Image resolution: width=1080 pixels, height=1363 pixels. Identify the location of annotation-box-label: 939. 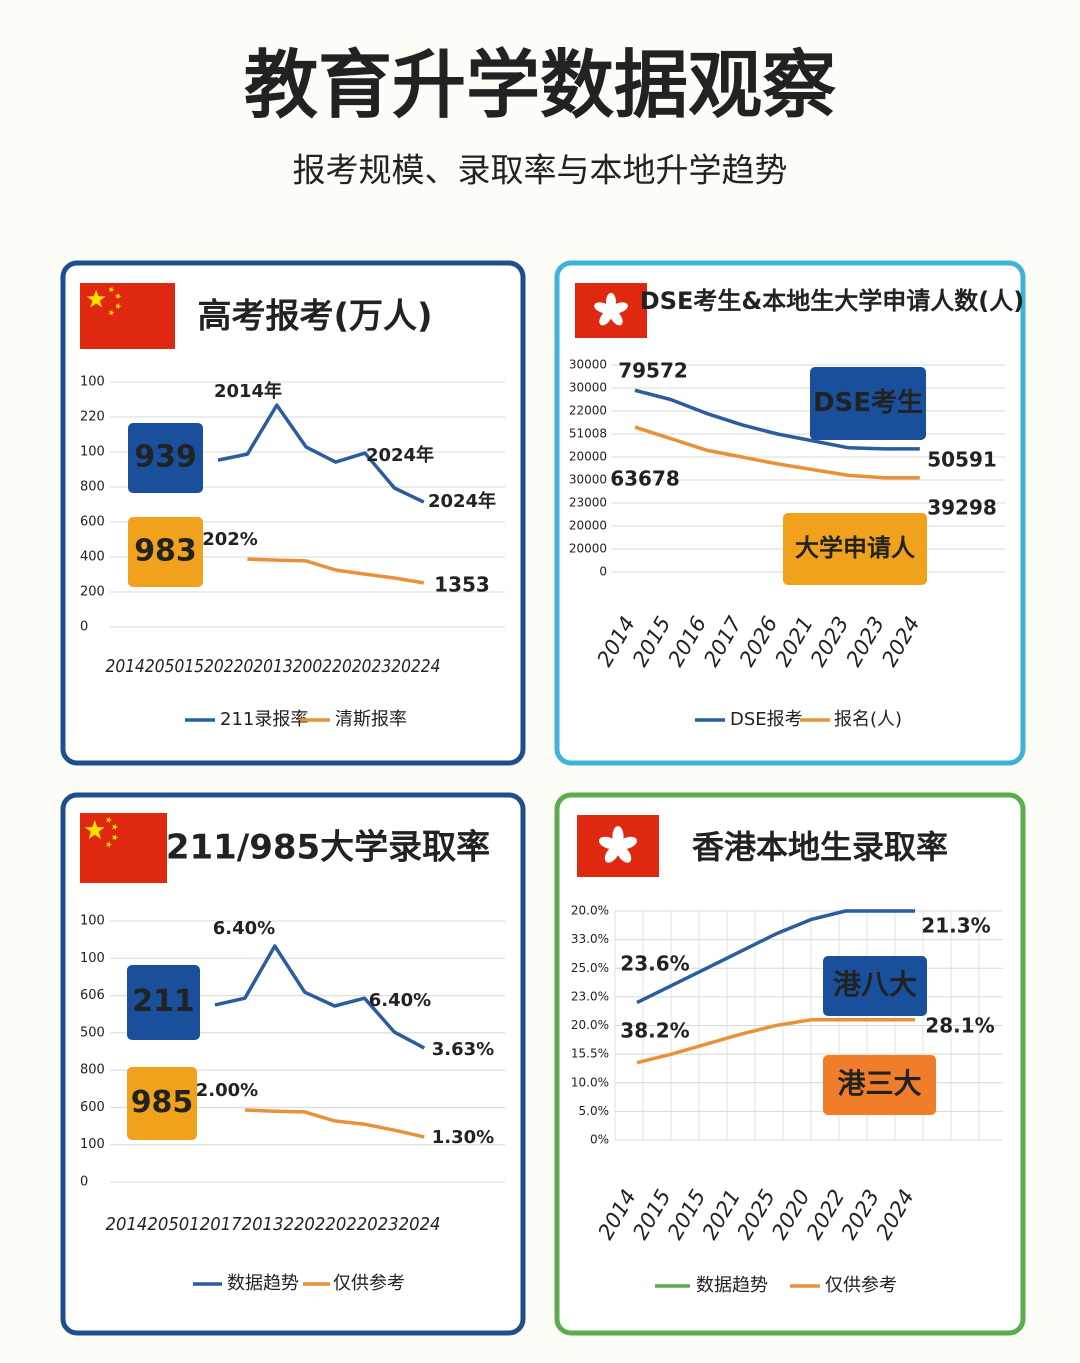
(165, 457).